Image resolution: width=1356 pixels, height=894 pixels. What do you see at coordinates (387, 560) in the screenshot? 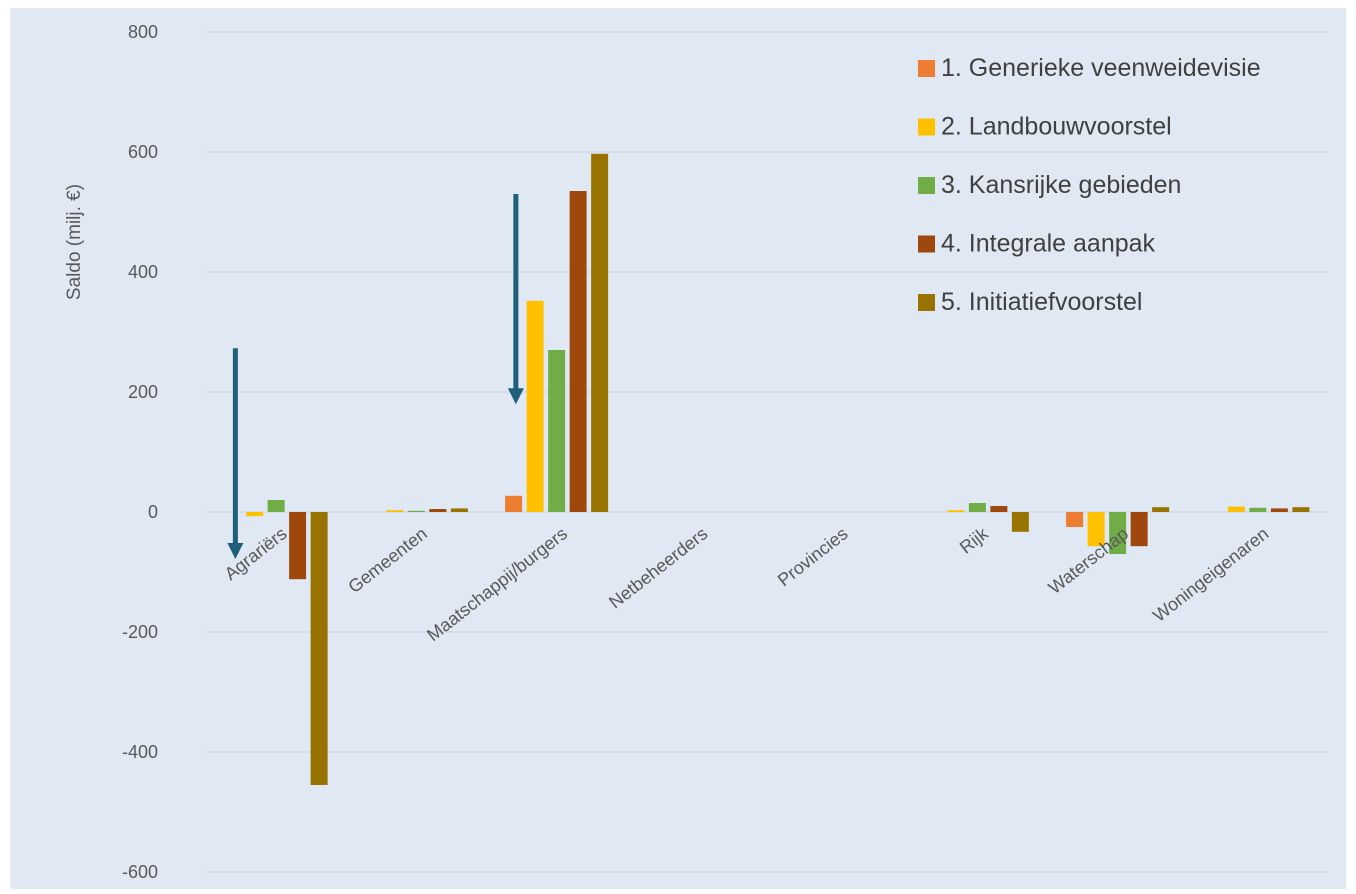
I see `category-label: Gemeenten` at bounding box center [387, 560].